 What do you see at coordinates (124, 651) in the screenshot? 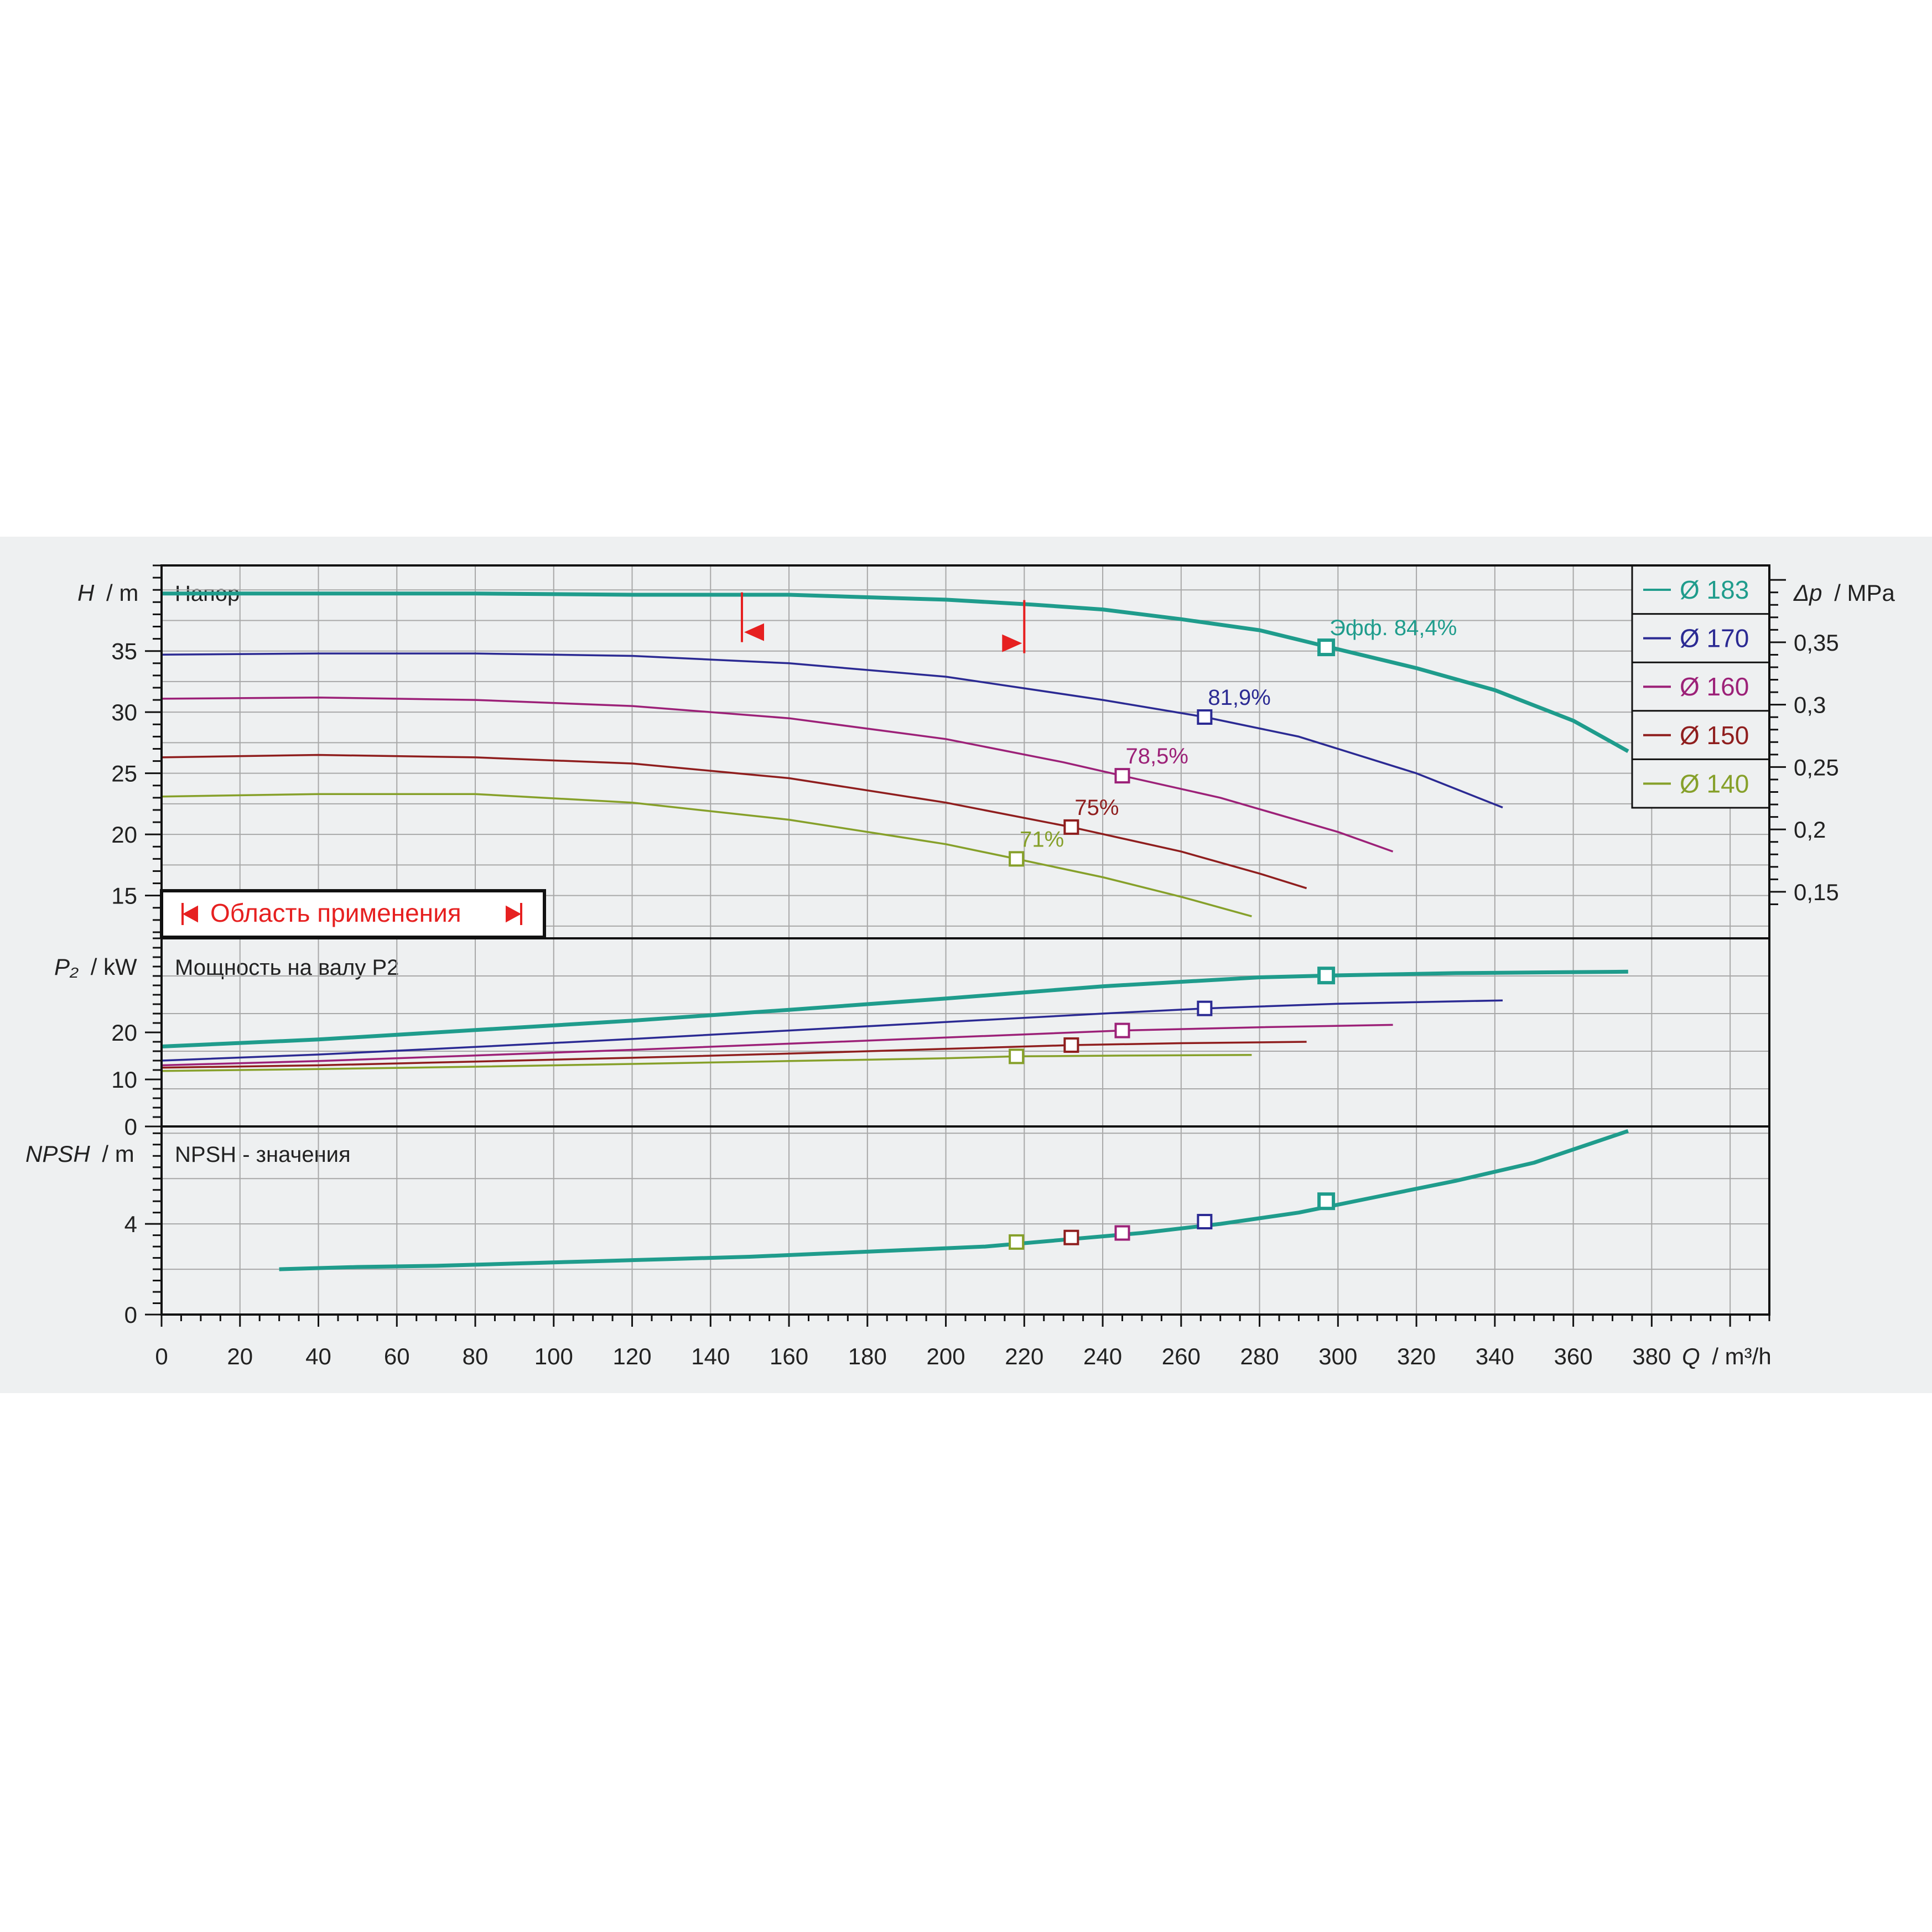
I see `head-y-tick-label: 35` at bounding box center [124, 651].